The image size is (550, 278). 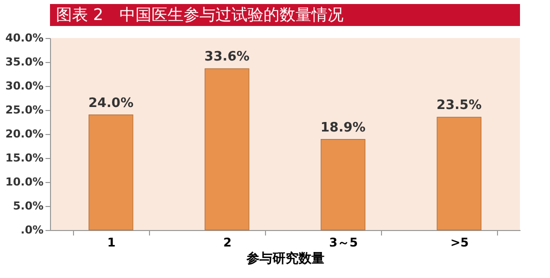 I want to click on data-label: 18.9%, so click(x=343, y=128).